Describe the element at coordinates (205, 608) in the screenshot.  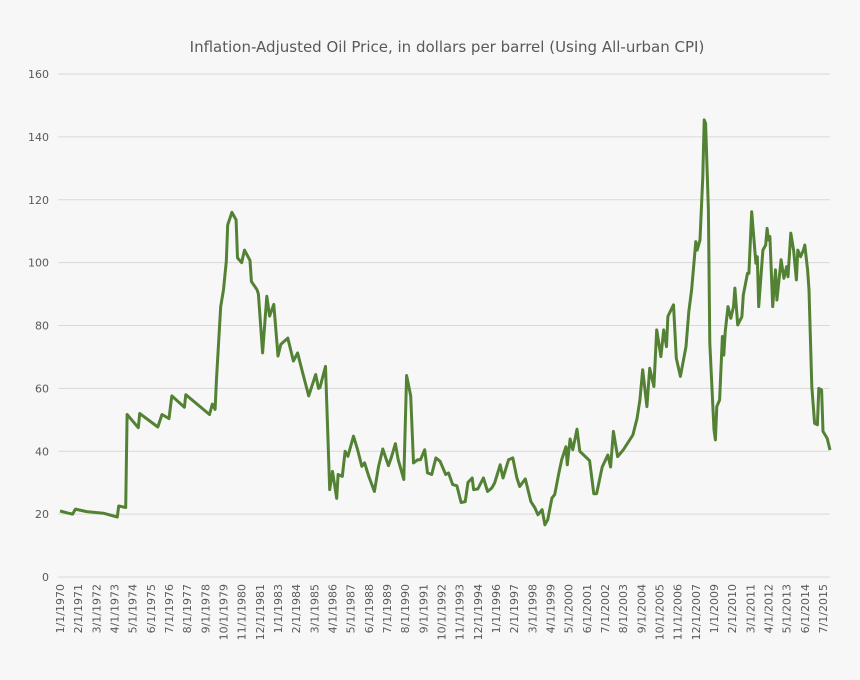
I see `x-tick-label: 9/1/1978` at that location.